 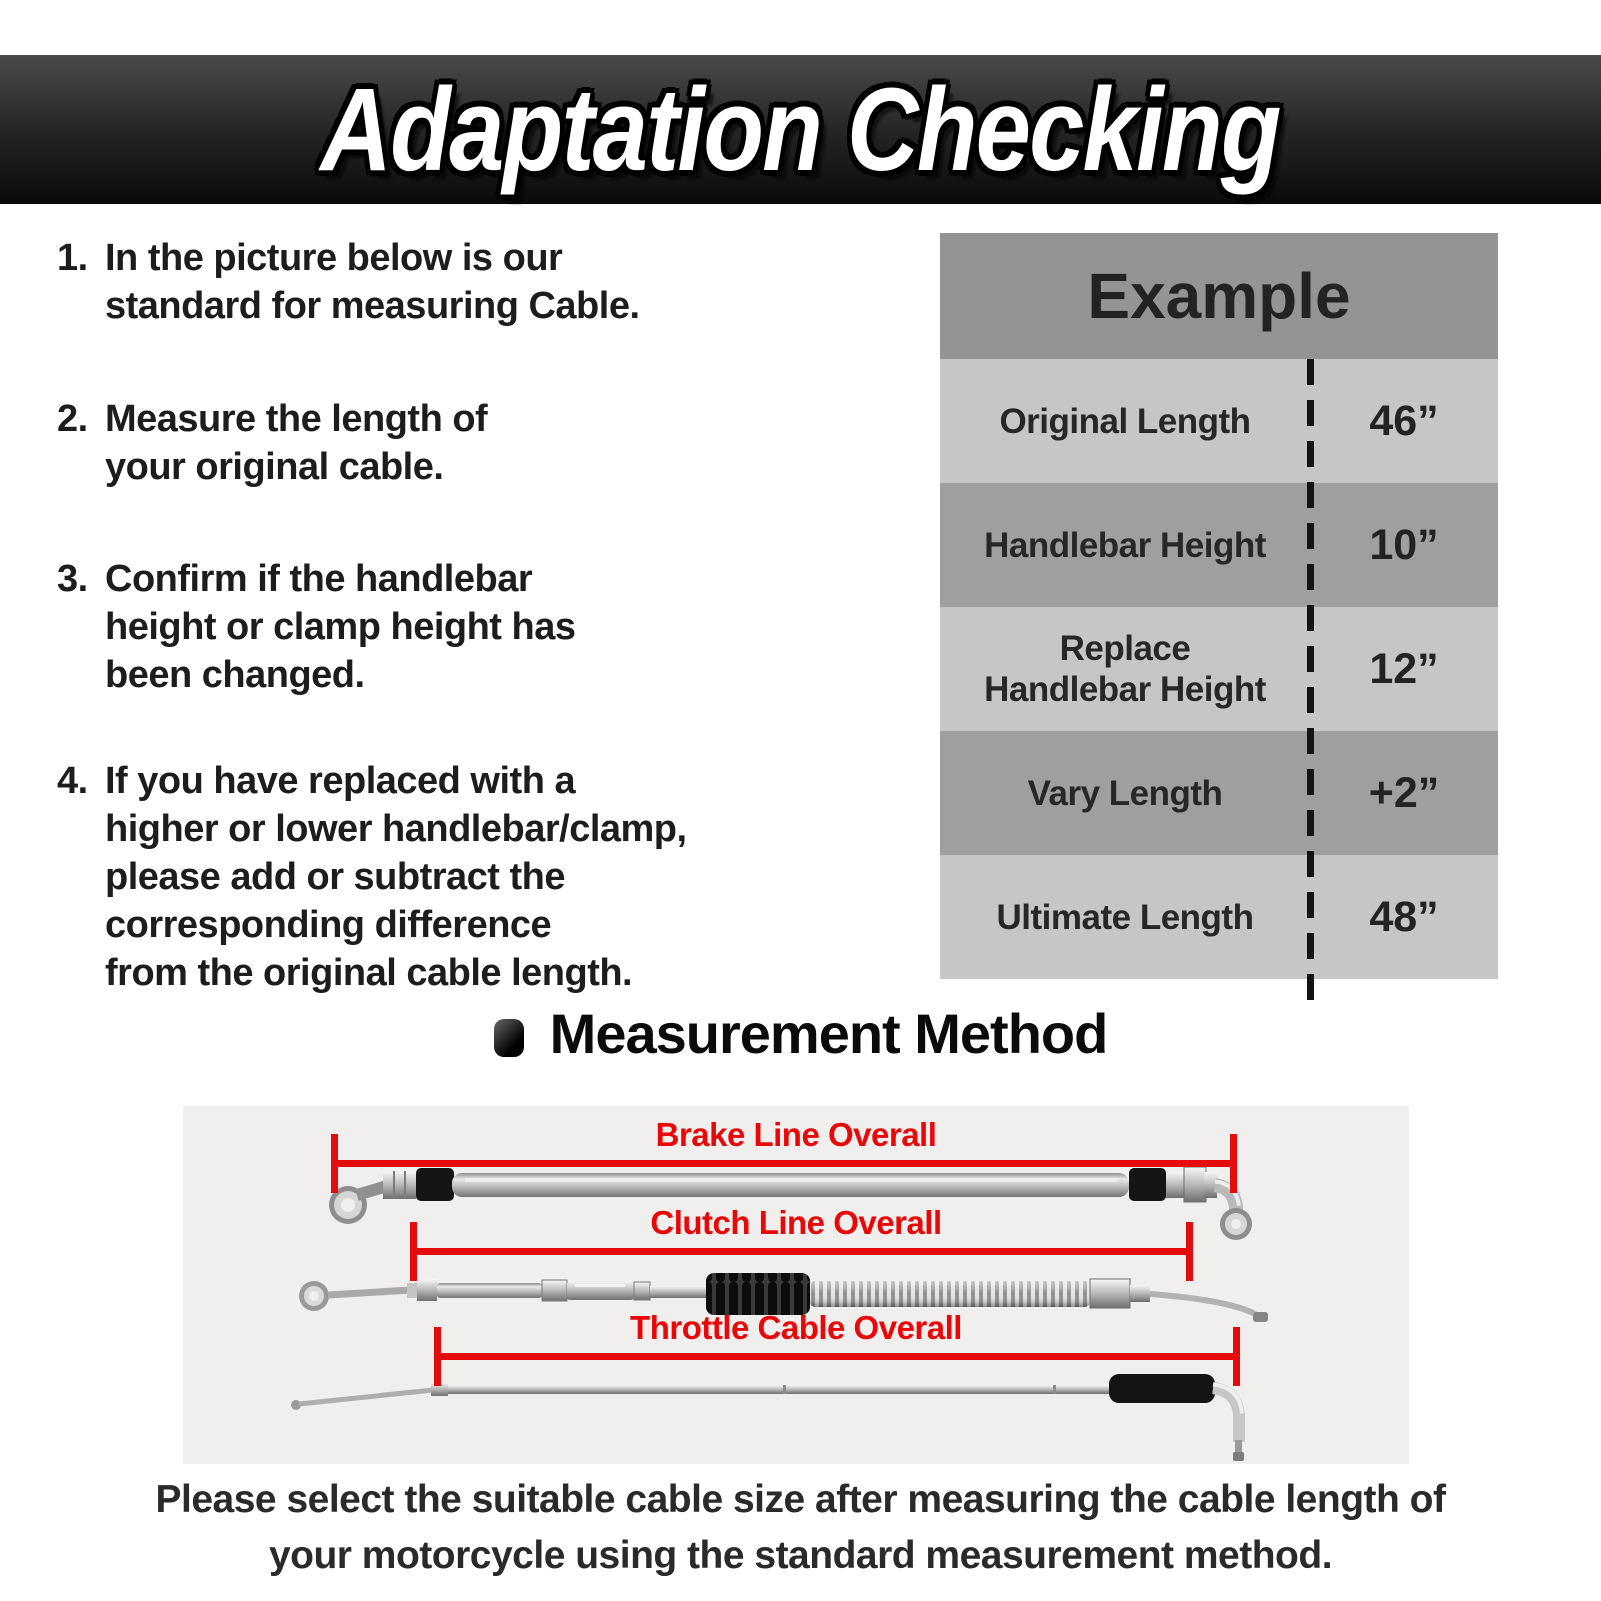 I want to click on throttle-measure-tick-right, so click(x=1236, y=1356).